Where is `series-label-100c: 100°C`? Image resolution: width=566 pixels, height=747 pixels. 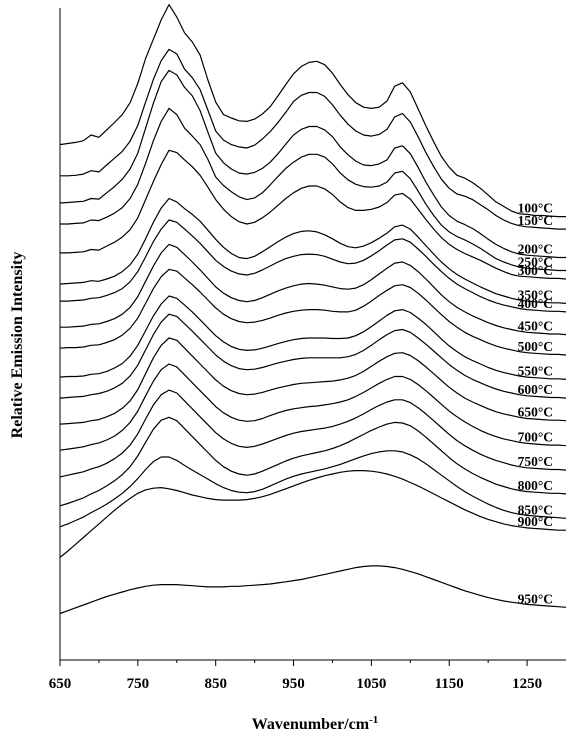
series-label-100c: 100°C is located at coordinates (535, 208).